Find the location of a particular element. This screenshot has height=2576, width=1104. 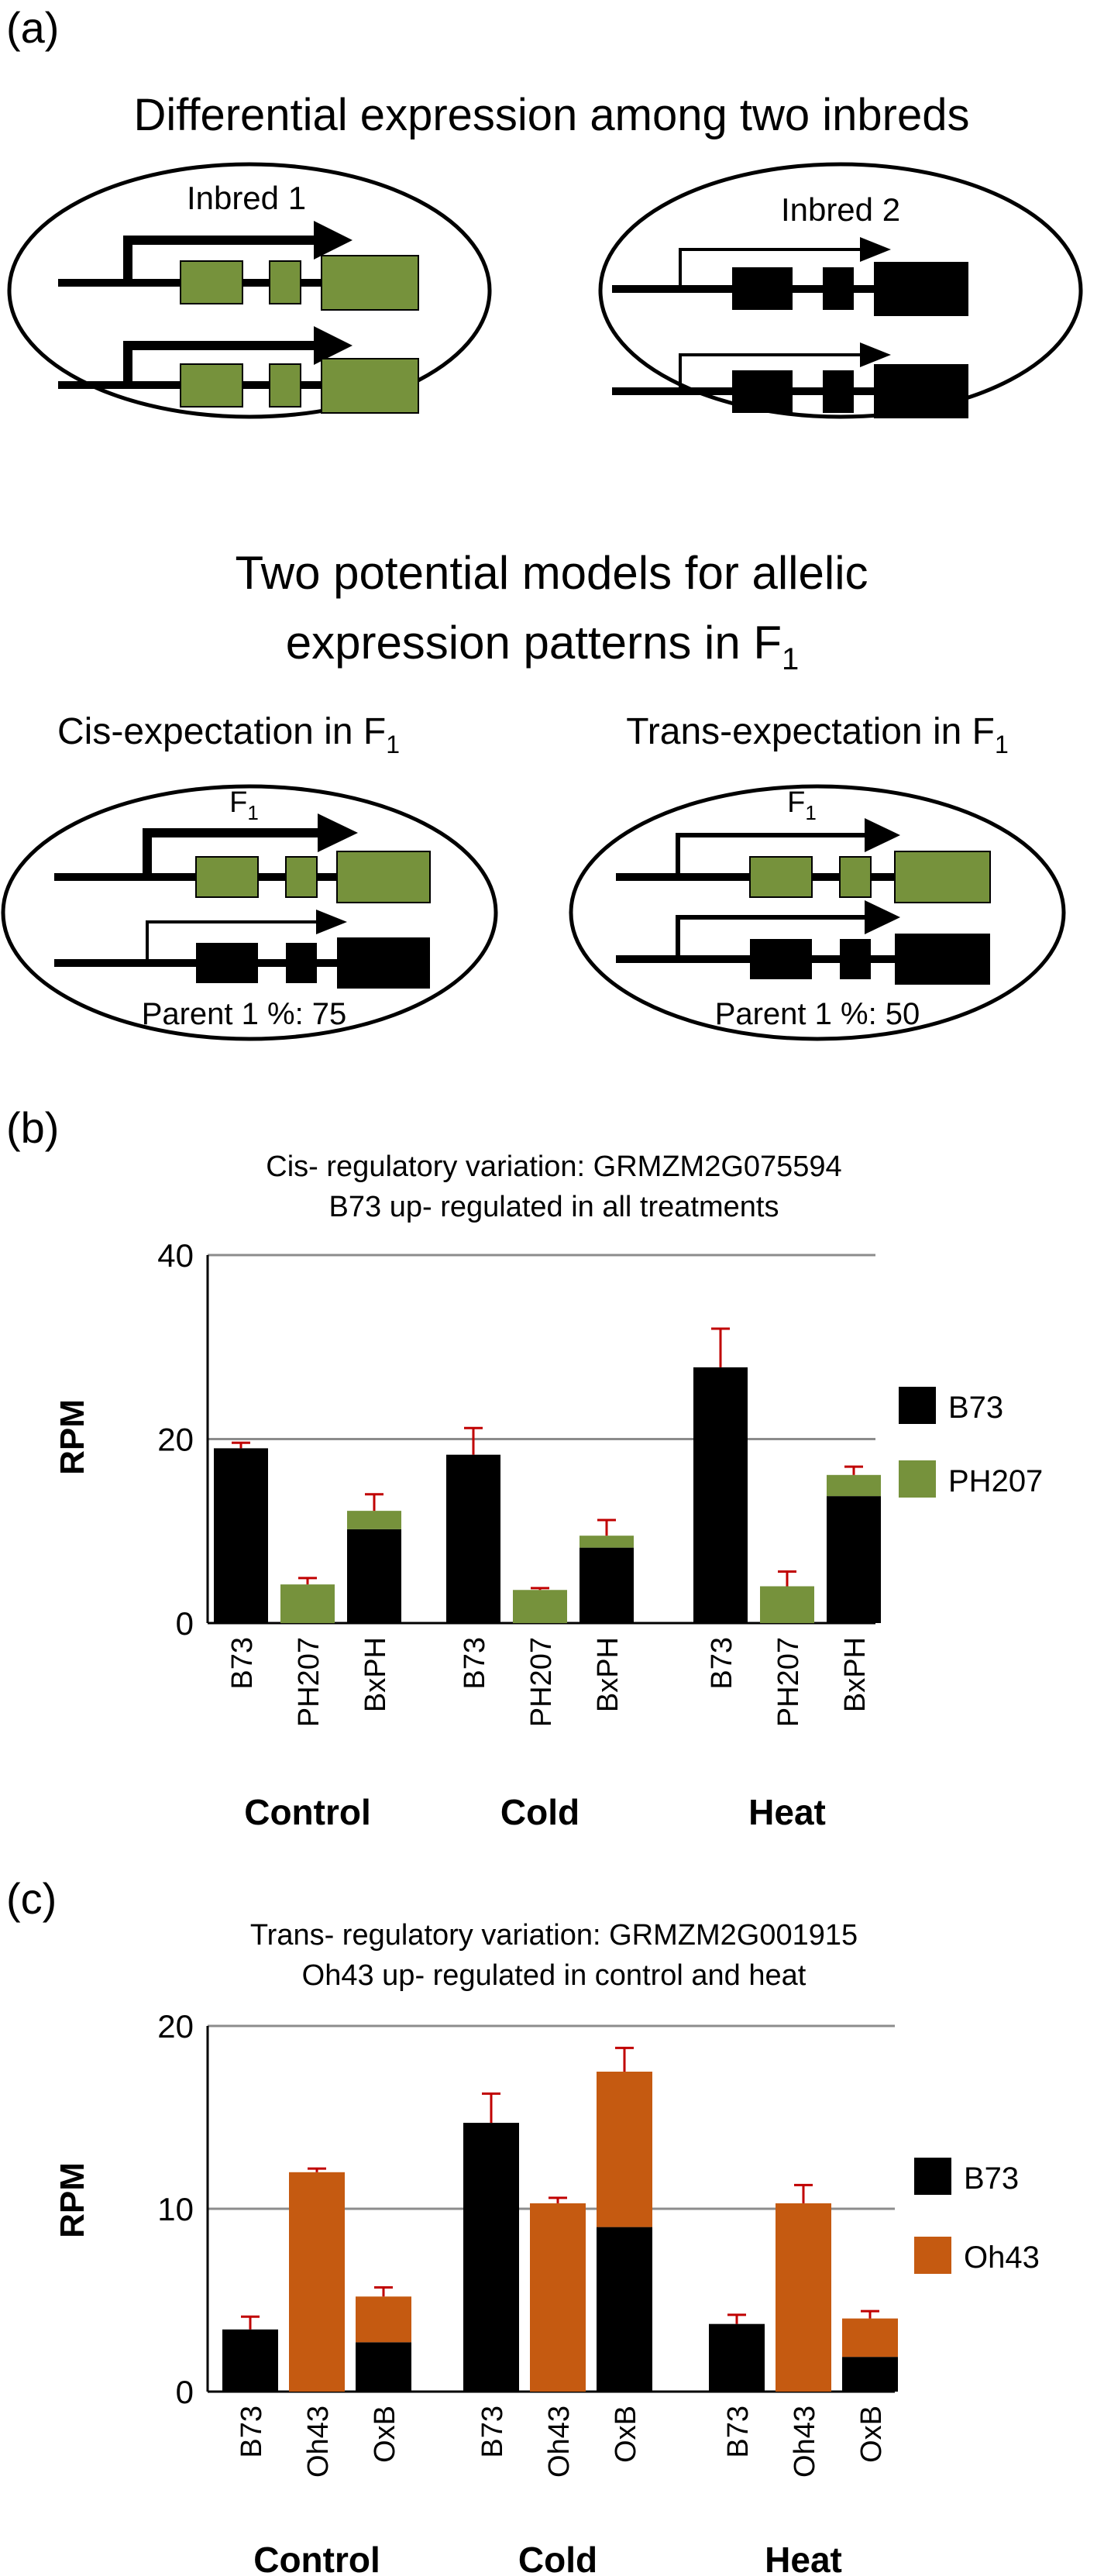

panel-b-bar-b73-cold-b73 is located at coordinates (473, 1538).